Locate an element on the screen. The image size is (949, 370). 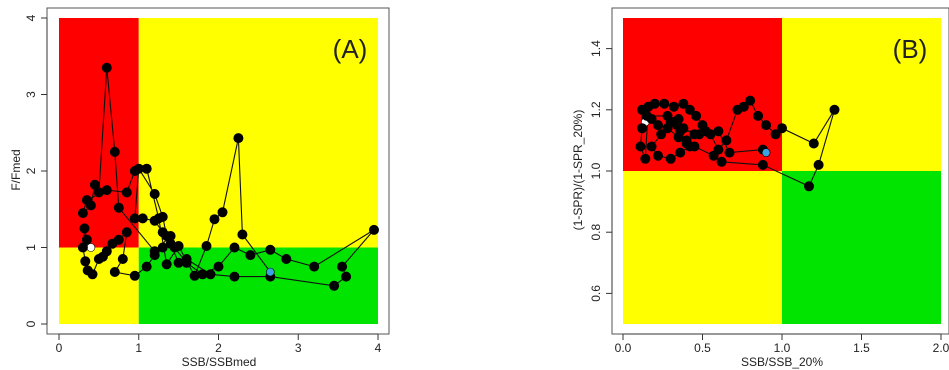
panel-b-quadrant-bottom-right is located at coordinates (861, 247).